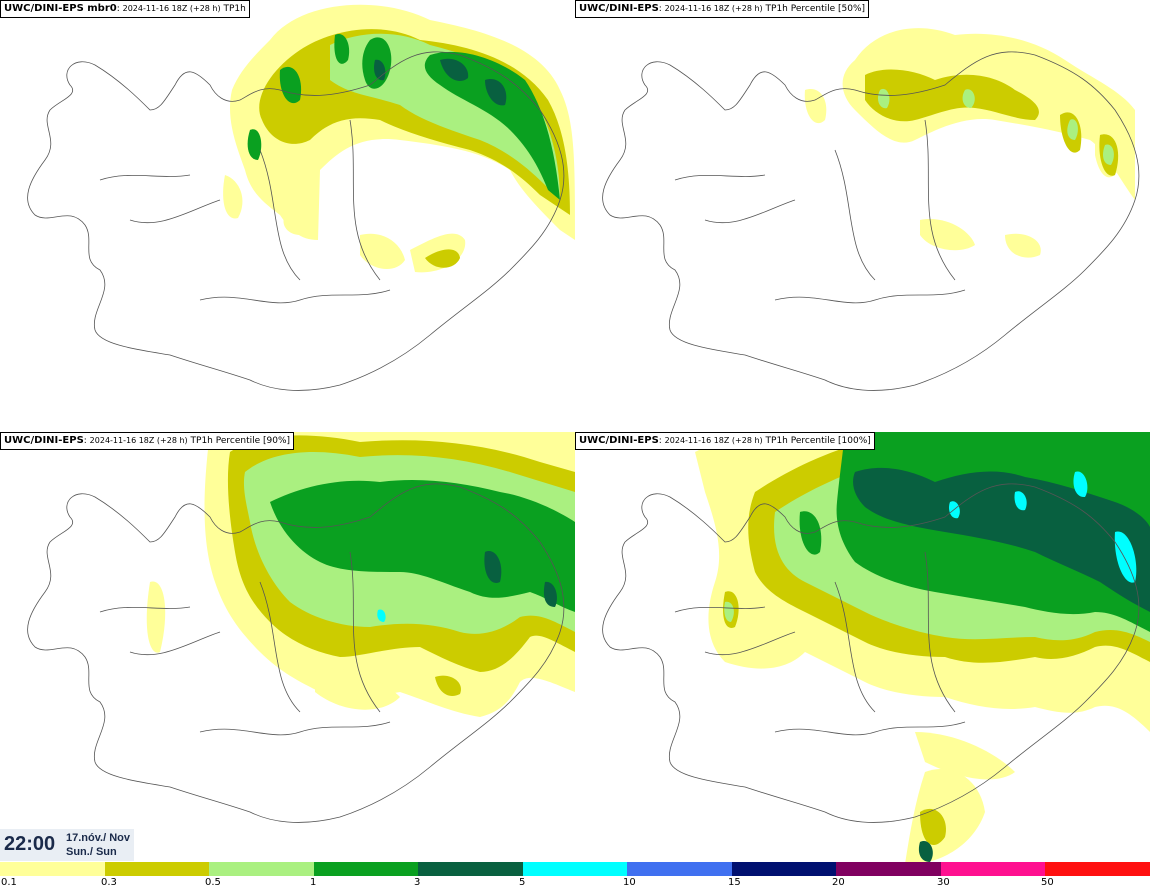  I want to click on legend-label: 15, so click(734, 882).